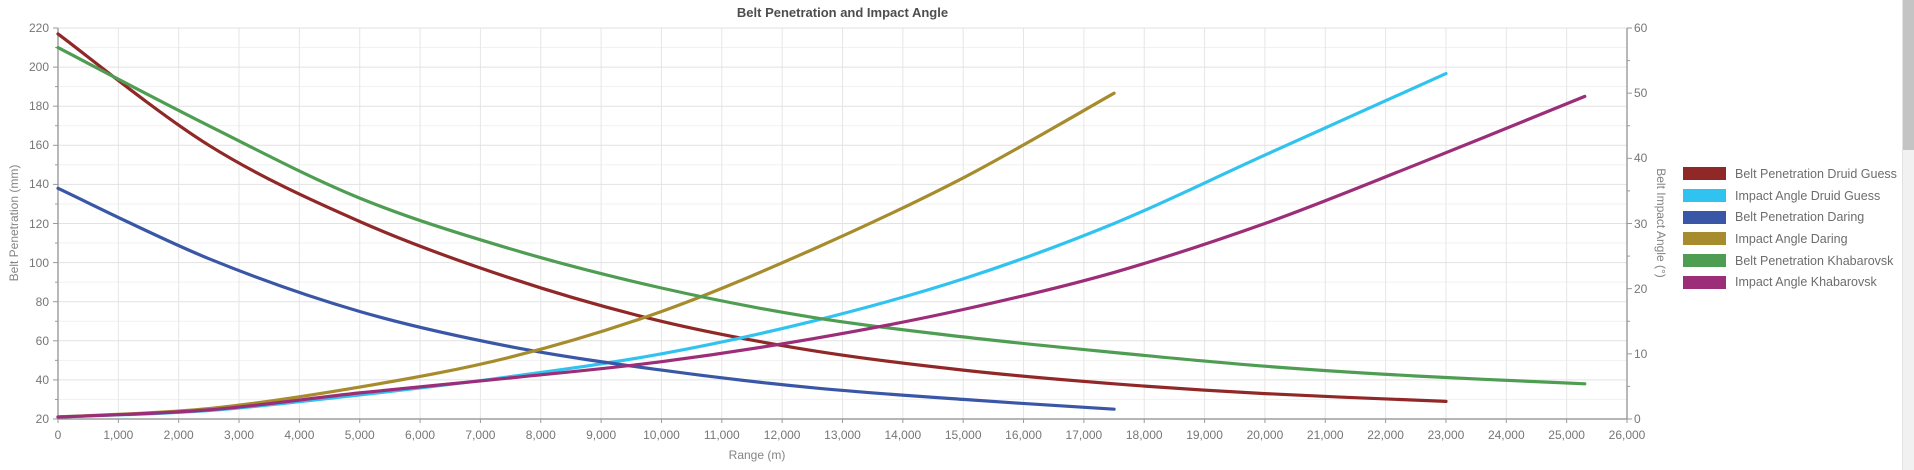 Image resolution: width=1914 pixels, height=470 pixels. I want to click on x-tick-label: 13,000, so click(842, 435).